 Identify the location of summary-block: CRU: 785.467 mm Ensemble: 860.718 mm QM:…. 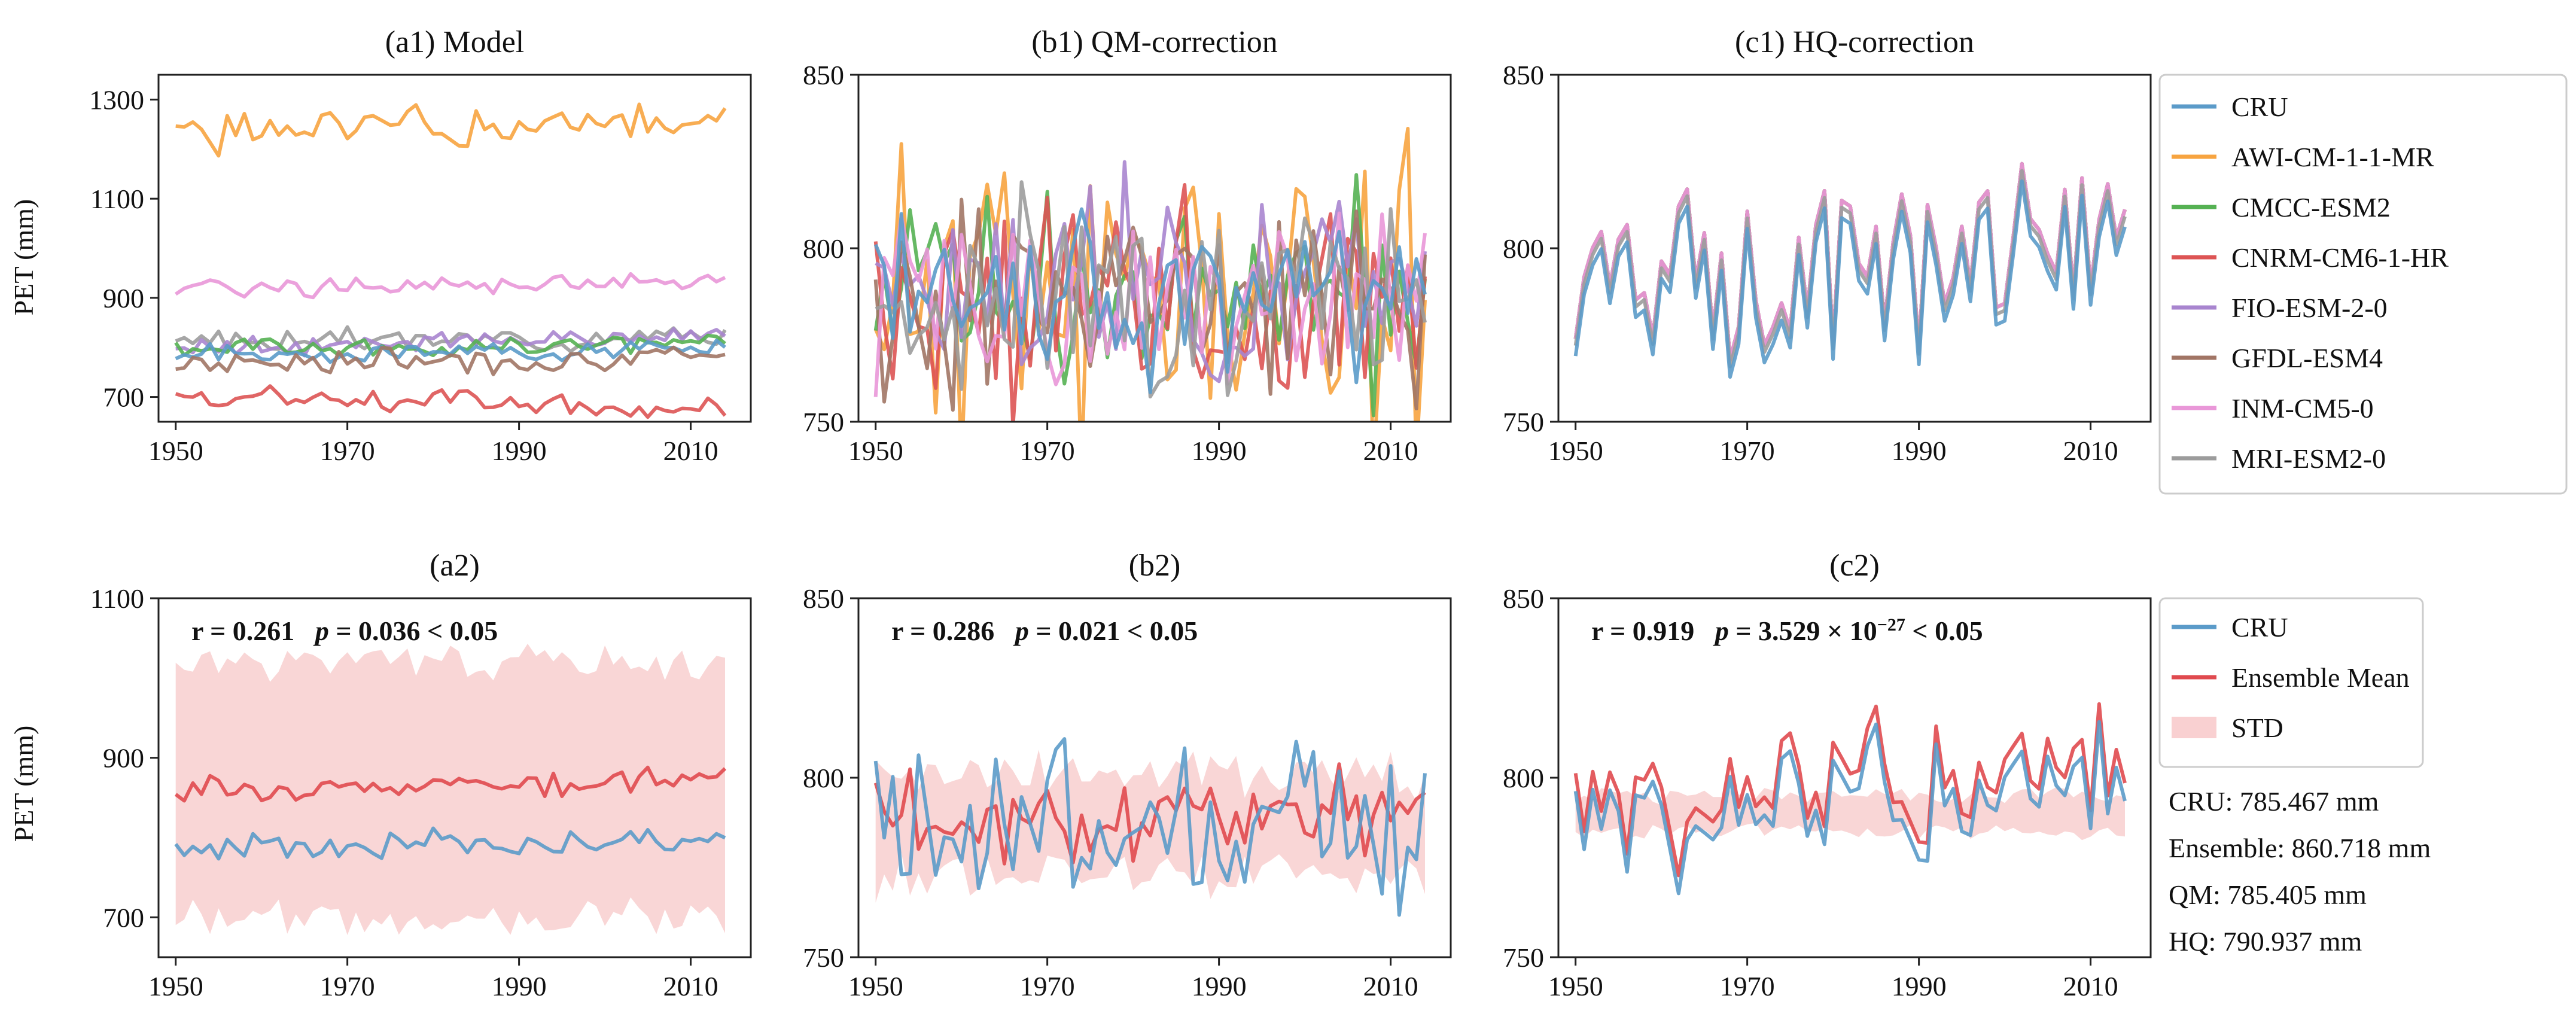
(2300, 872).